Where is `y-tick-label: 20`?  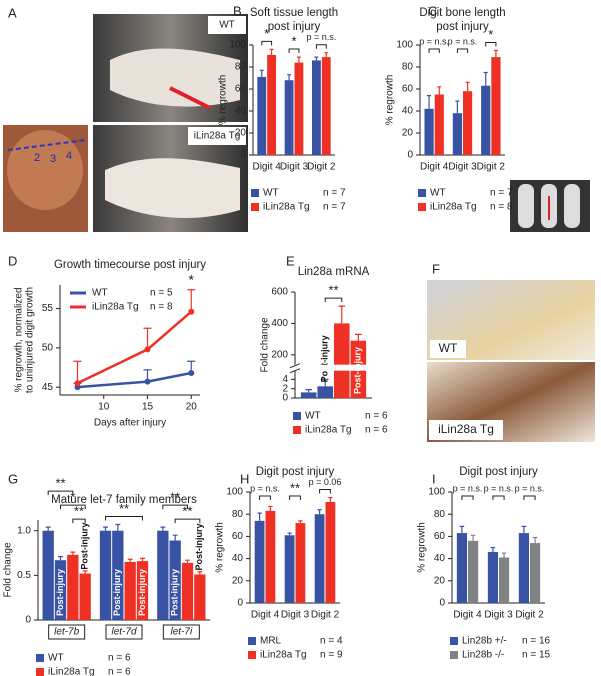
y-tick-label: 20 is located at coordinates (238, 580).